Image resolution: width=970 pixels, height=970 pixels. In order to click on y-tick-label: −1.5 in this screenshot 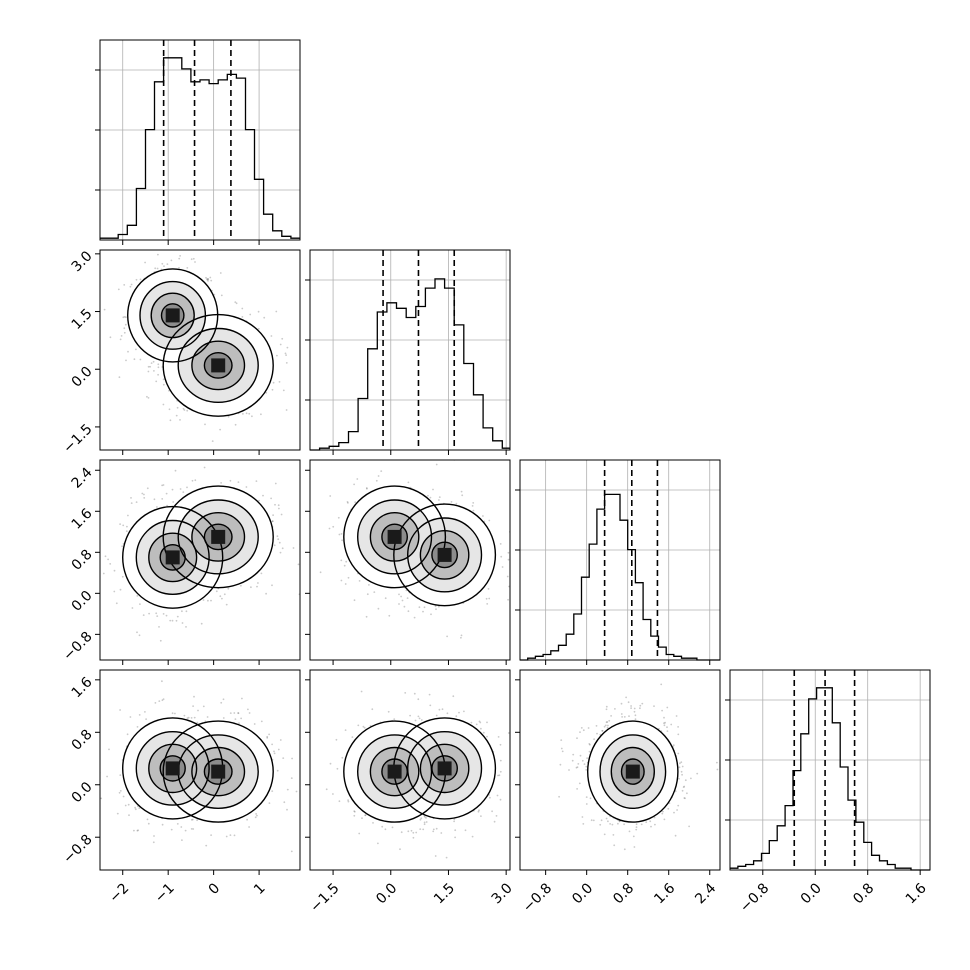, I will do `click(77, 438)`.